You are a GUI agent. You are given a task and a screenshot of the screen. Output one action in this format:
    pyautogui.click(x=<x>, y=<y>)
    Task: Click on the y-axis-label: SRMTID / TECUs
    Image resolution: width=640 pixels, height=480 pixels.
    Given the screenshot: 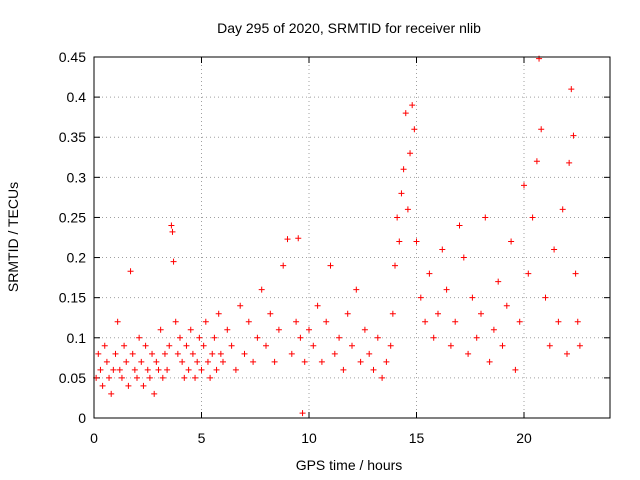 What is the action you would take?
    pyautogui.click(x=13, y=237)
    